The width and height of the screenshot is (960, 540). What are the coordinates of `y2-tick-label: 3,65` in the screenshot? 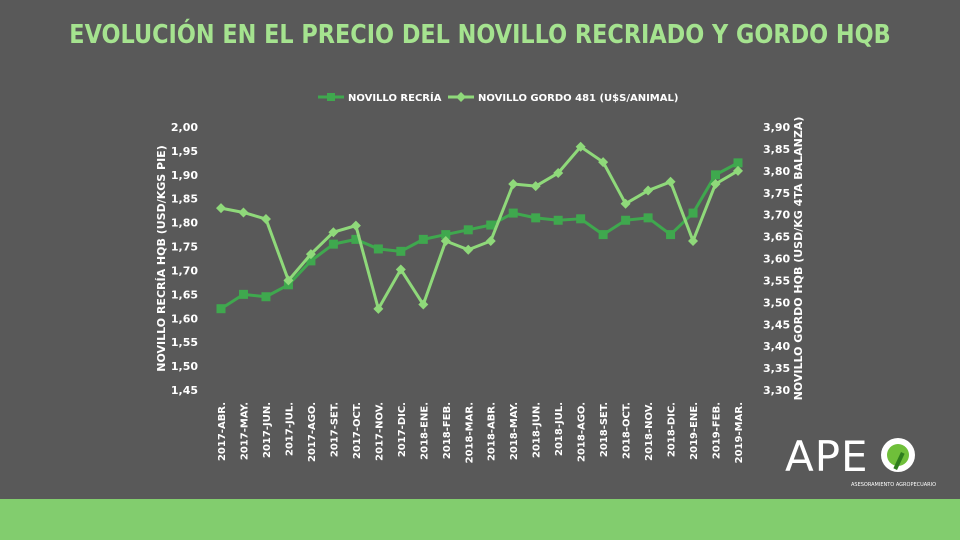 It's located at (776, 237).